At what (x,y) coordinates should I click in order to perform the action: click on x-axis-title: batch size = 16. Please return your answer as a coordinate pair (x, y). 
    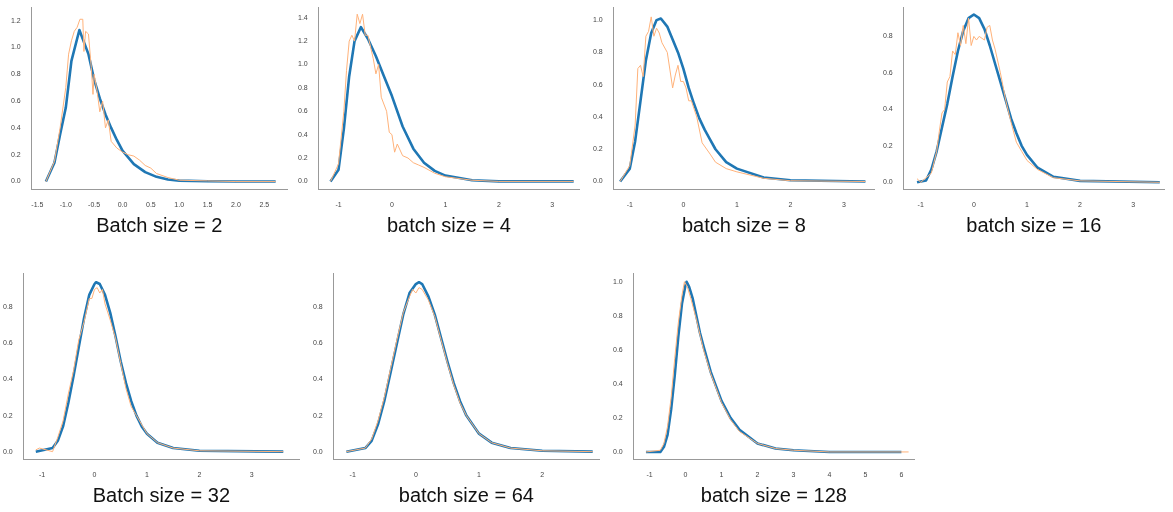
    Looking at the image, I should click on (1034, 224).